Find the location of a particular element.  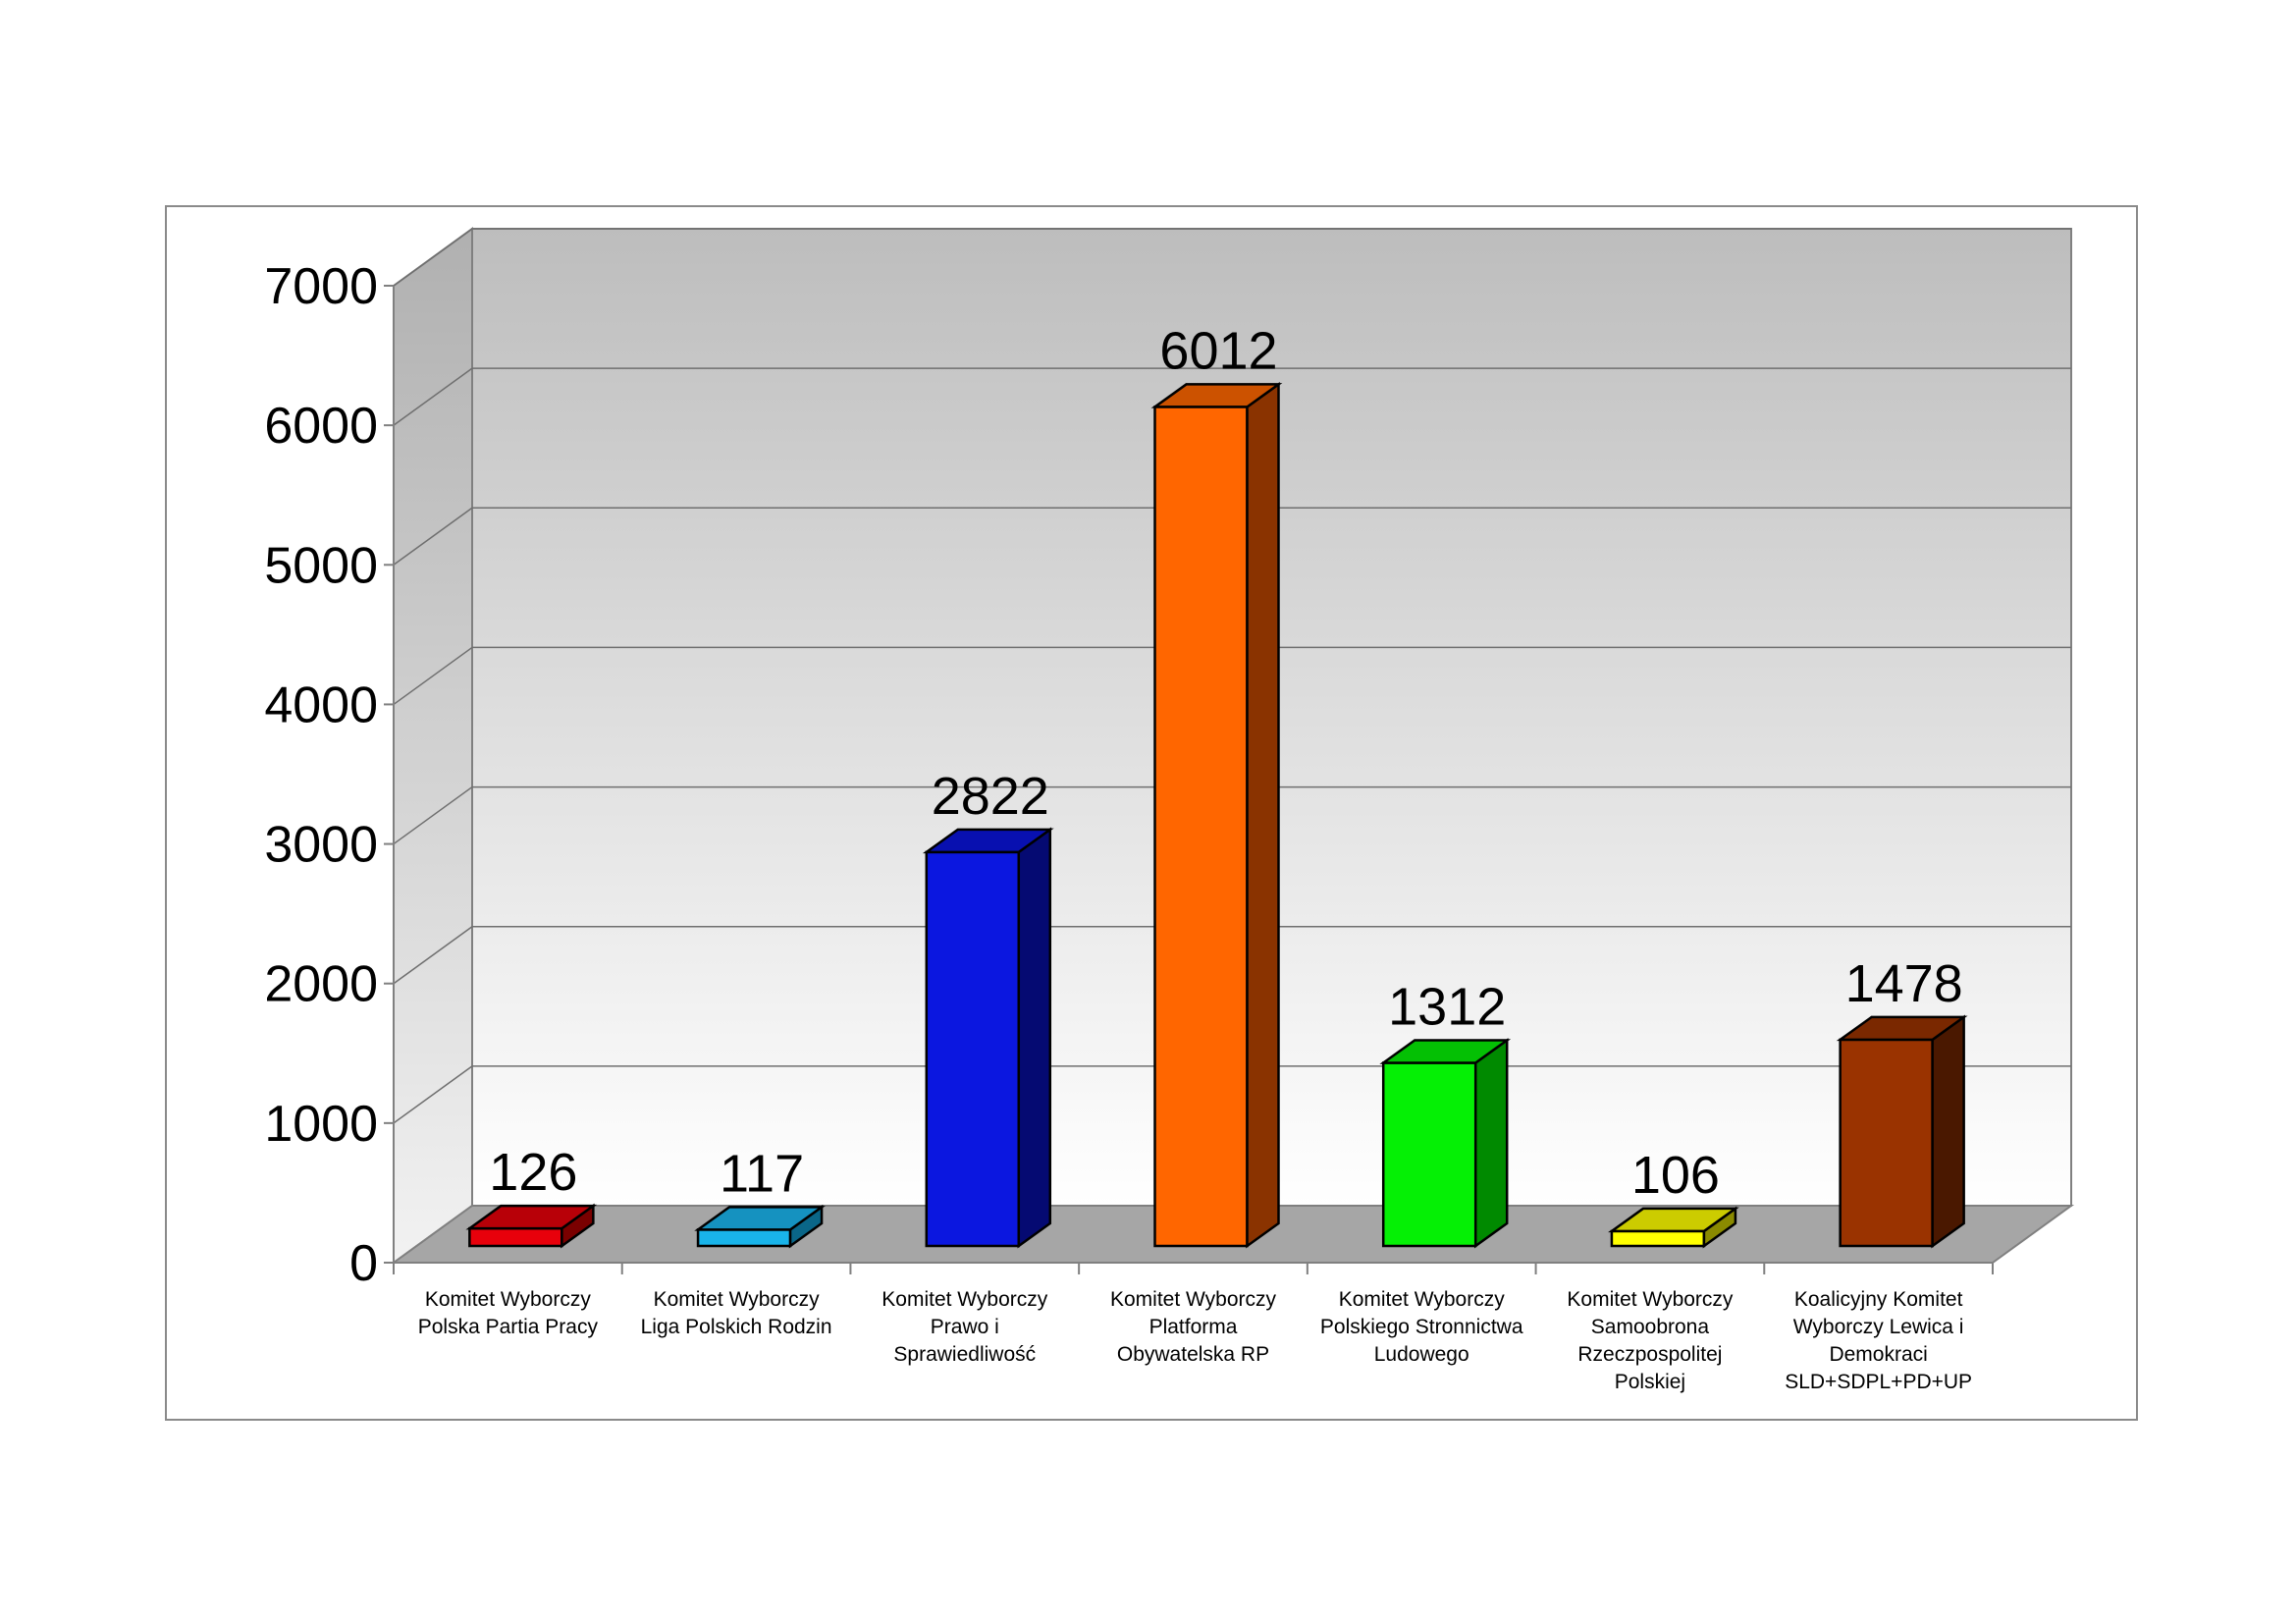

x-category-label-line: Prawo i is located at coordinates (965, 1327).